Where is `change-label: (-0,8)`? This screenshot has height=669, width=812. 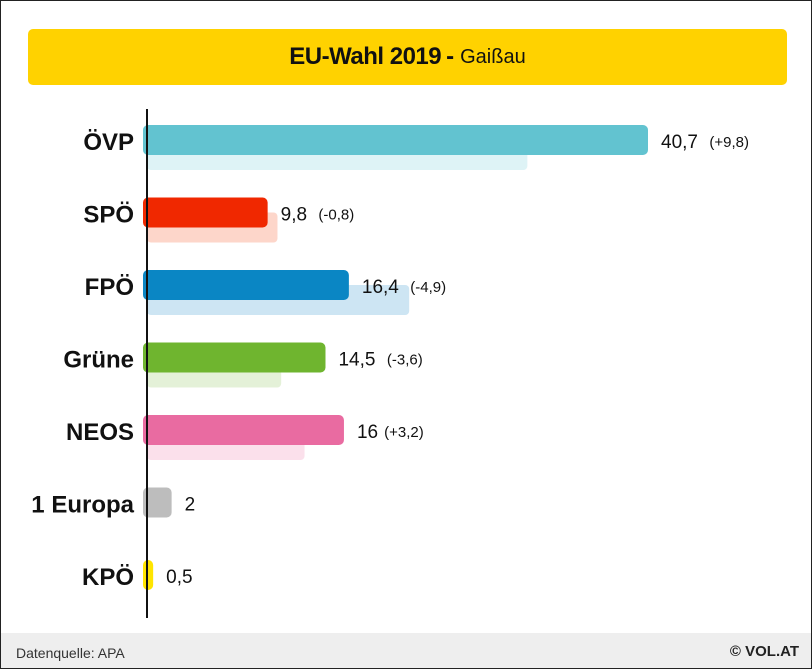 change-label: (-0,8) is located at coordinates (336, 215).